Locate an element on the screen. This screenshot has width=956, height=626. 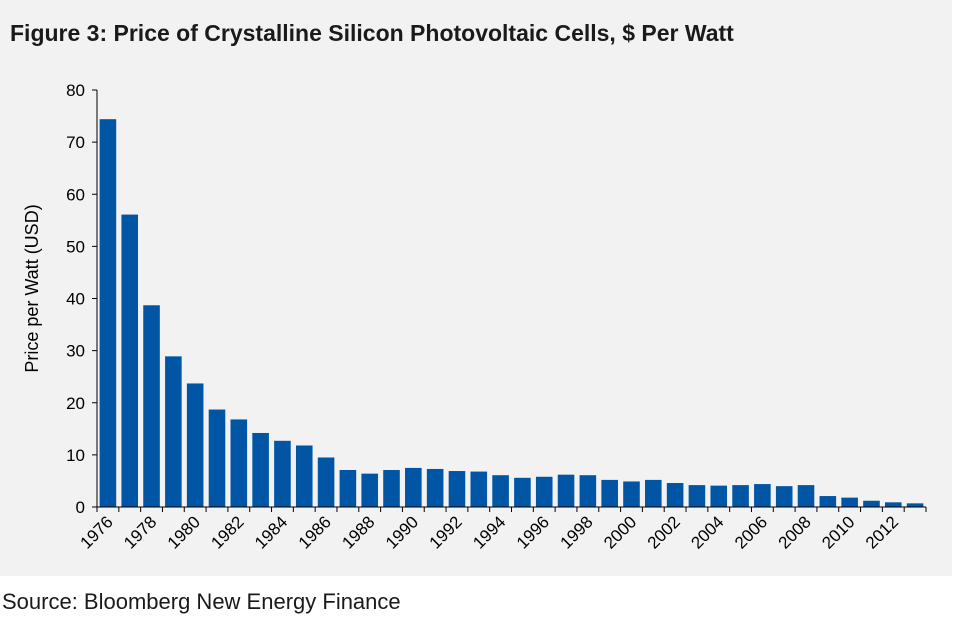
bar-2010 is located at coordinates (849, 502).